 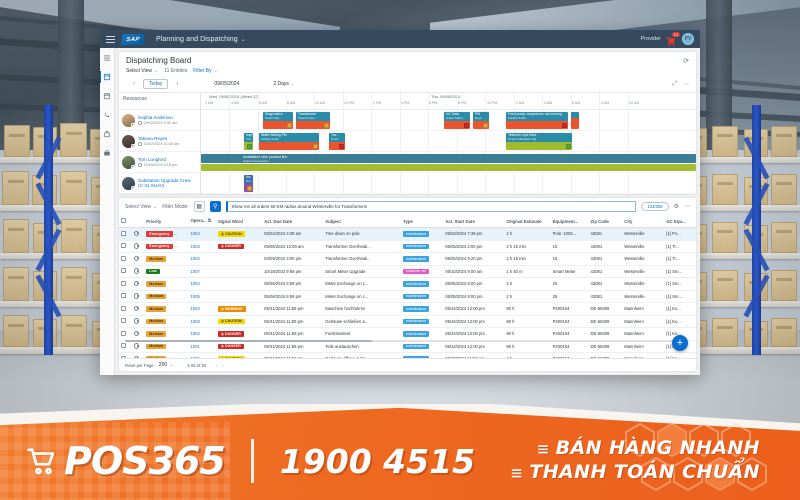 I want to click on zoom-level-dropdown: 2 Days ⌄, so click(x=283, y=84).